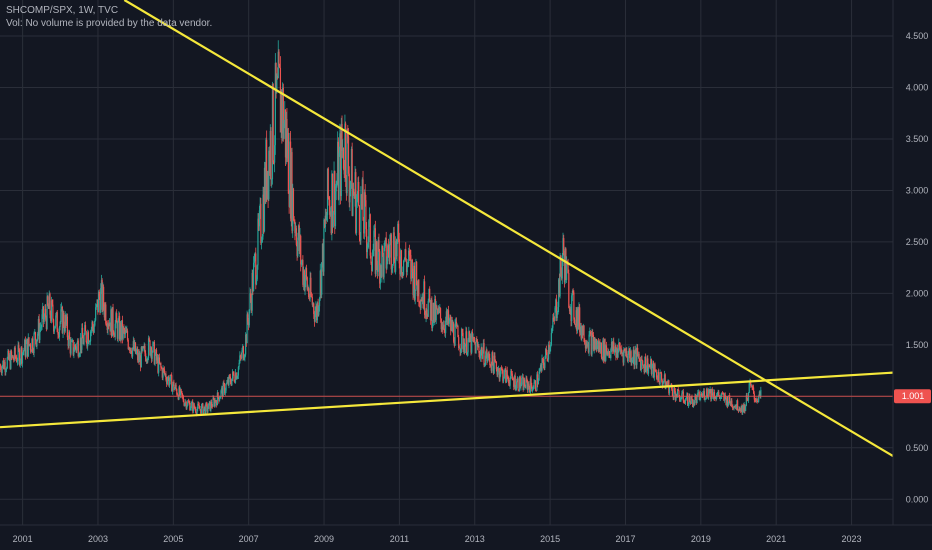 The width and height of the screenshot is (932, 550). Describe the element at coordinates (917, 345) in the screenshot. I see `y-tick-label: 1.500` at that location.